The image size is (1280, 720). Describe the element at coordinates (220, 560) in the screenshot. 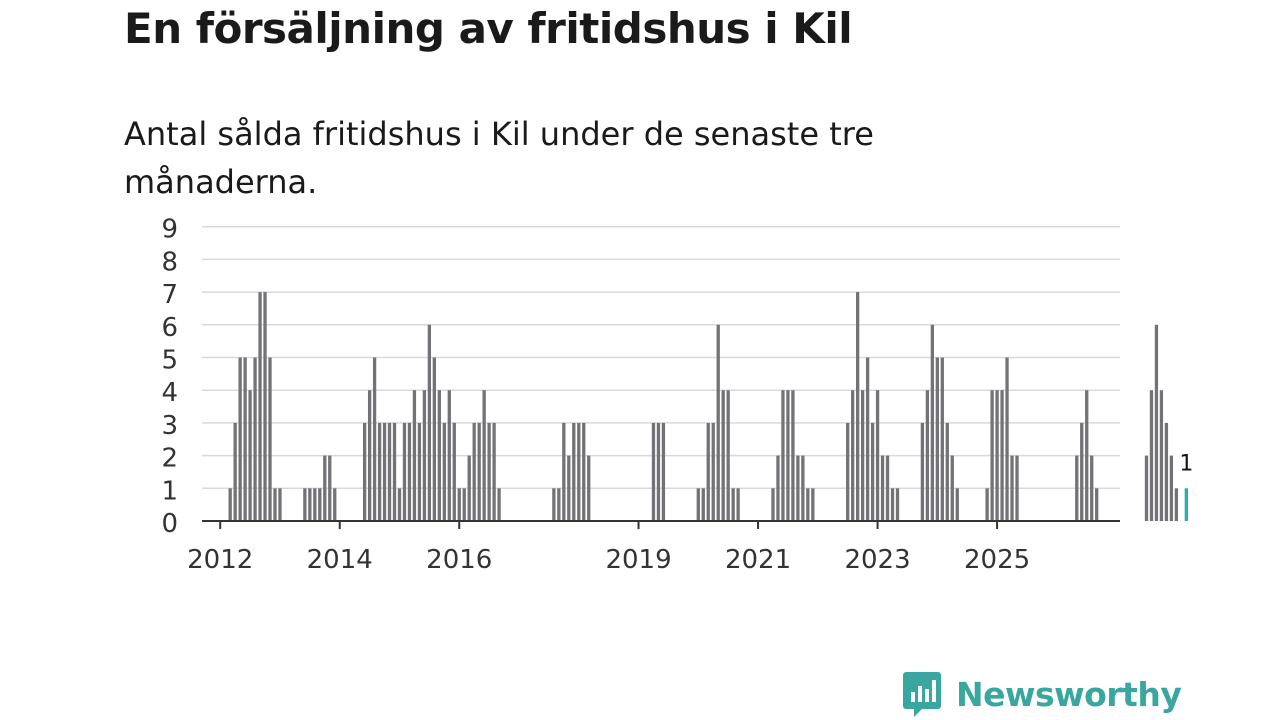

I see `x-tick-label: 2012` at that location.